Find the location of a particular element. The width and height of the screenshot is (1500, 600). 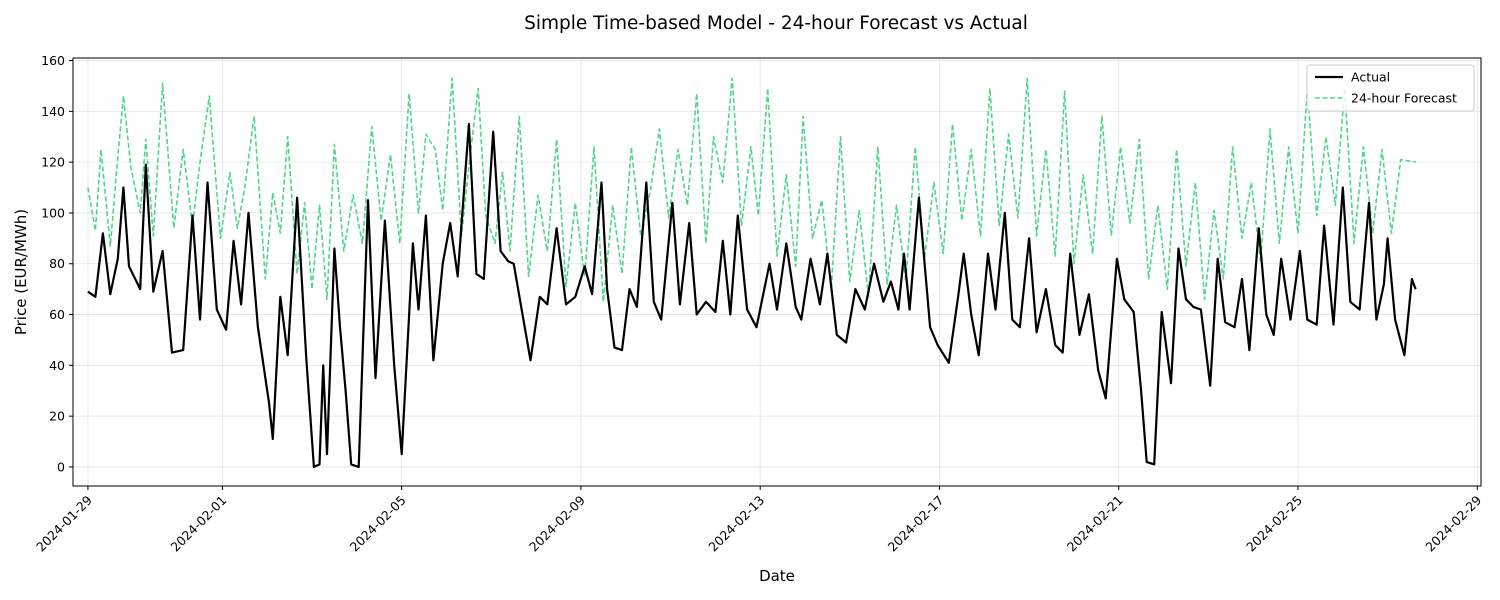

y-tick-label: 100 is located at coordinates (53, 212).